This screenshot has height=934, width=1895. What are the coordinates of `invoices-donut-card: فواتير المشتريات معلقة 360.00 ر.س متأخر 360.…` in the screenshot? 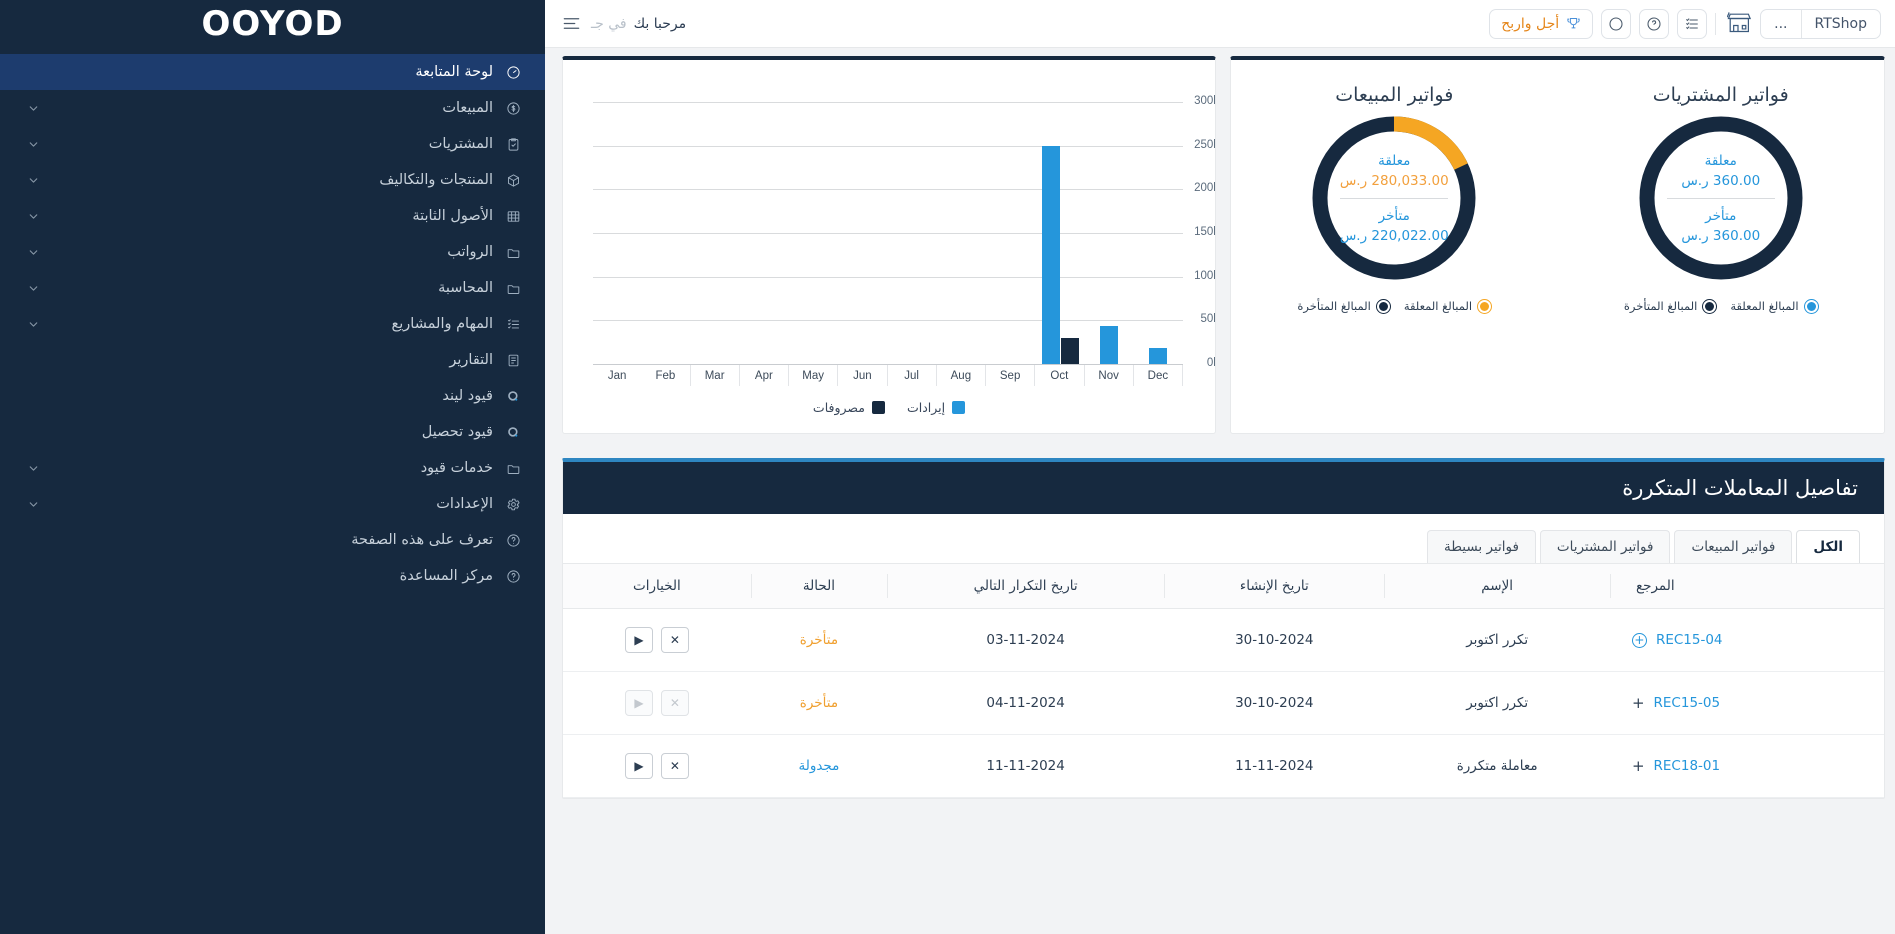 It's located at (1557, 245).